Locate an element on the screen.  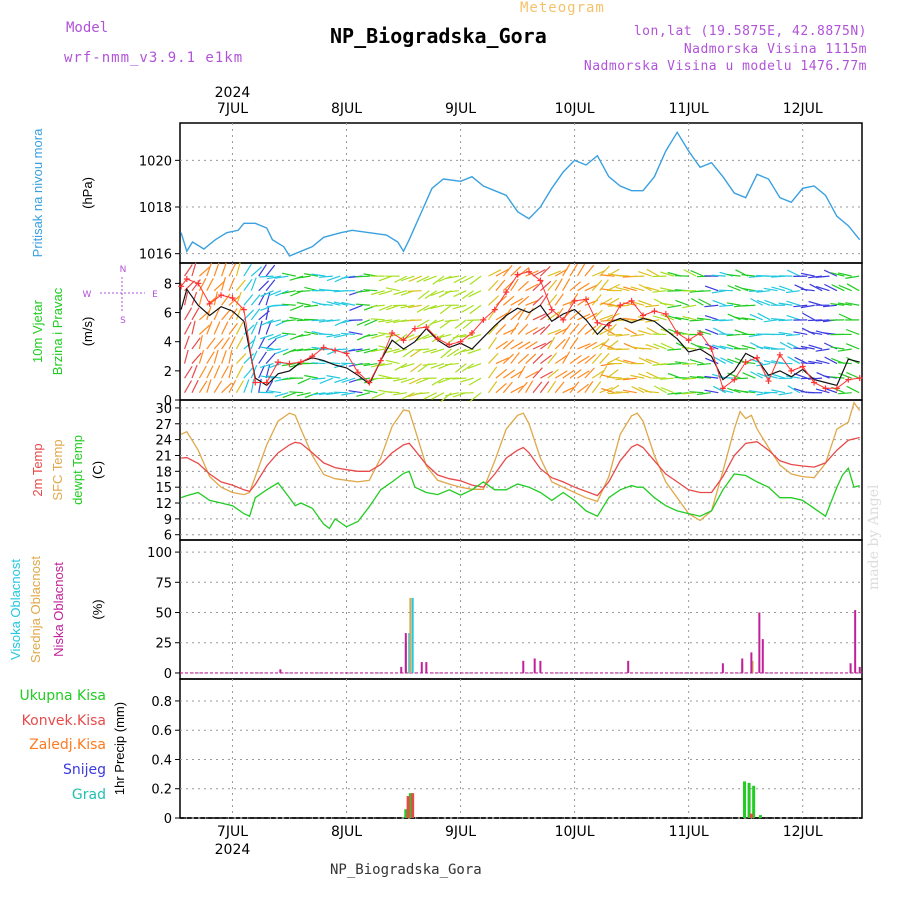
y-tick-label: 15 is located at coordinates (163, 488).